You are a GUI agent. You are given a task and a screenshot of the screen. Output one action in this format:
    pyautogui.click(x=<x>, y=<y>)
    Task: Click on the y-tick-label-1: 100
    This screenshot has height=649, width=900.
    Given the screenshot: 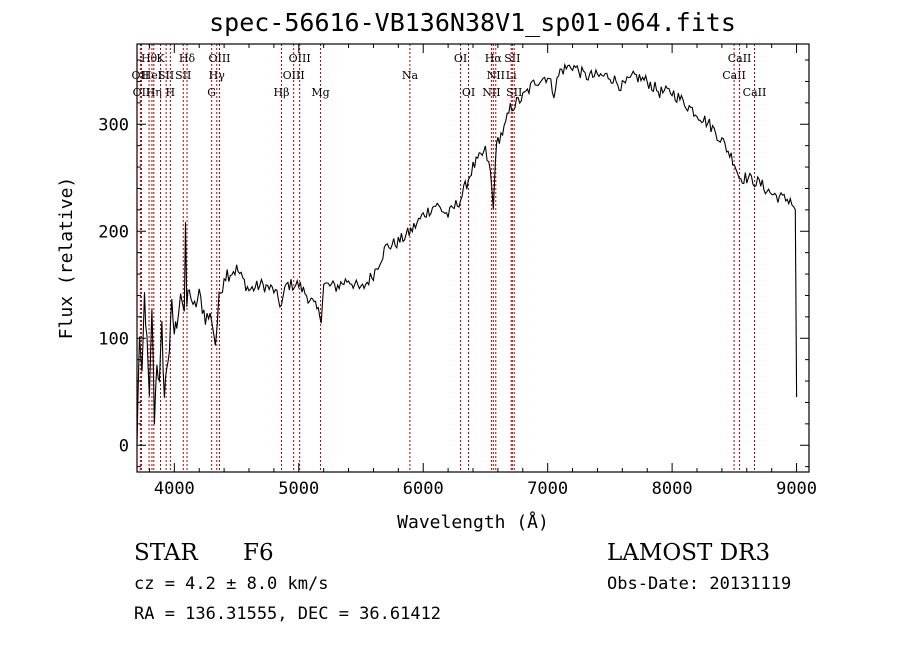 What is the action you would take?
    pyautogui.click(x=113, y=339)
    